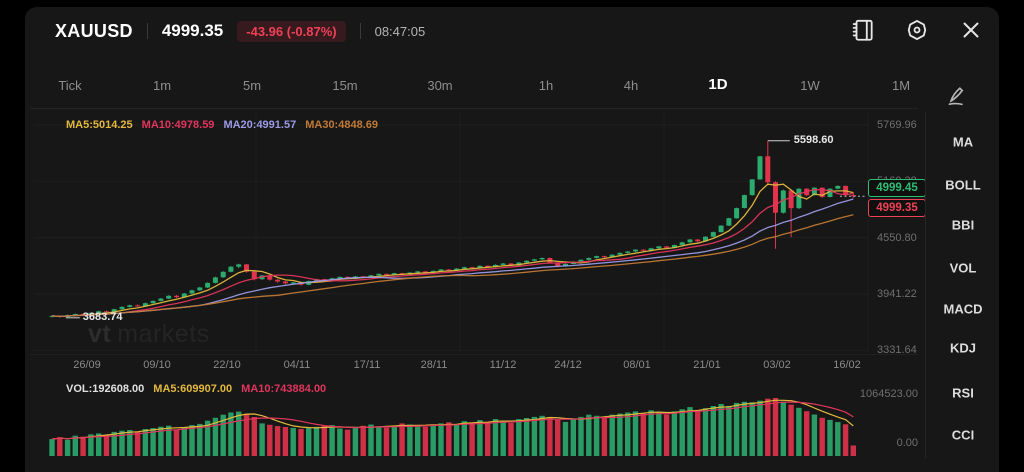 Image resolution: width=1024 pixels, height=472 pixels. I want to click on volume-value: VOL:192608.00, so click(105, 389).